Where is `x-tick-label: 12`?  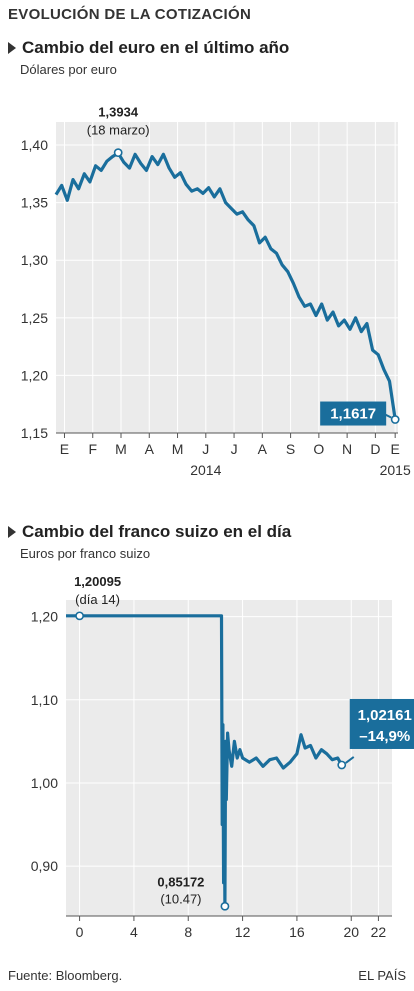
x-tick-label: 12 is located at coordinates (243, 932).